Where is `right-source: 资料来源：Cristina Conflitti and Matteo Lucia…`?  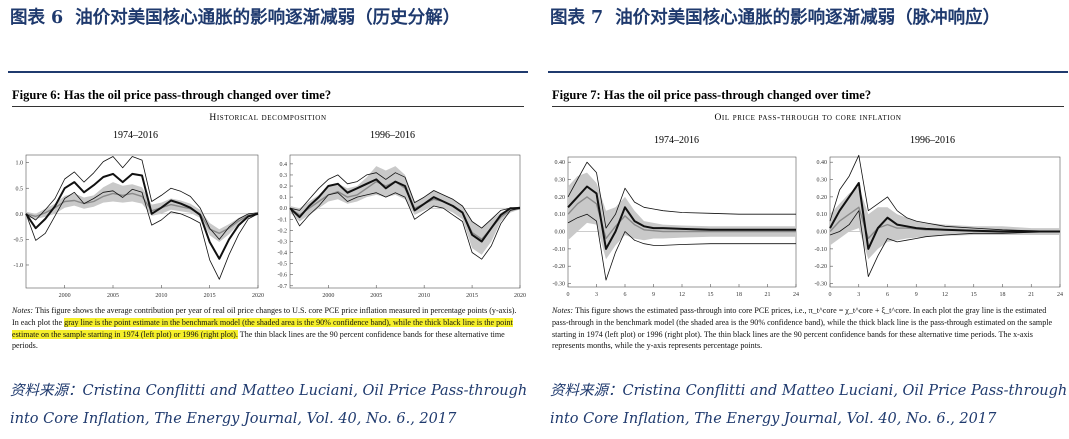
right-source: 资料来源：Cristina Conflitti and Matteo Lucia… is located at coordinates (809, 405).